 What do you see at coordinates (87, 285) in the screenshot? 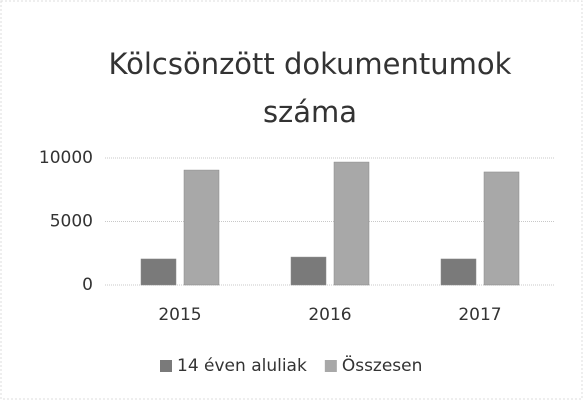
I see `y-tick-label: 0` at bounding box center [87, 285].